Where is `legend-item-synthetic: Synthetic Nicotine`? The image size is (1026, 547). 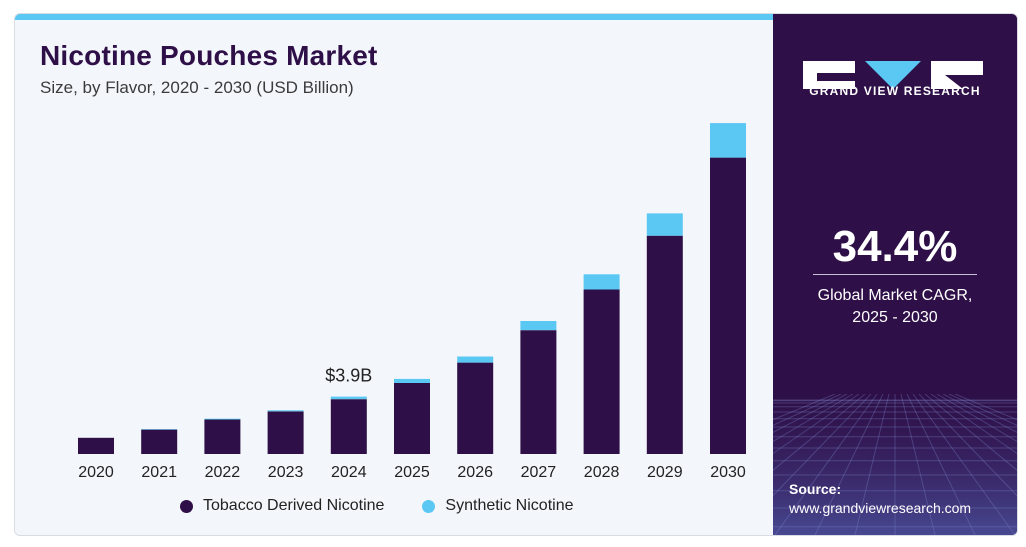
legend-item-synthetic: Synthetic Nicotine is located at coordinates (497, 506).